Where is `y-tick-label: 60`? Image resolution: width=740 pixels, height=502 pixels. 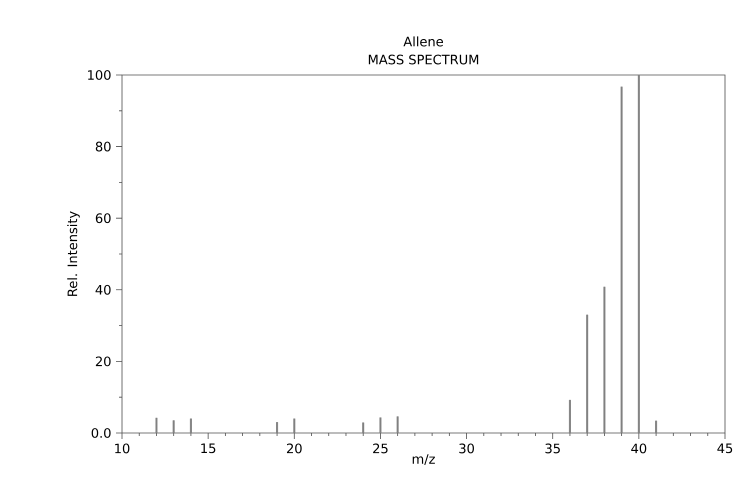
y-tick-label: 60 is located at coordinates (103, 218).